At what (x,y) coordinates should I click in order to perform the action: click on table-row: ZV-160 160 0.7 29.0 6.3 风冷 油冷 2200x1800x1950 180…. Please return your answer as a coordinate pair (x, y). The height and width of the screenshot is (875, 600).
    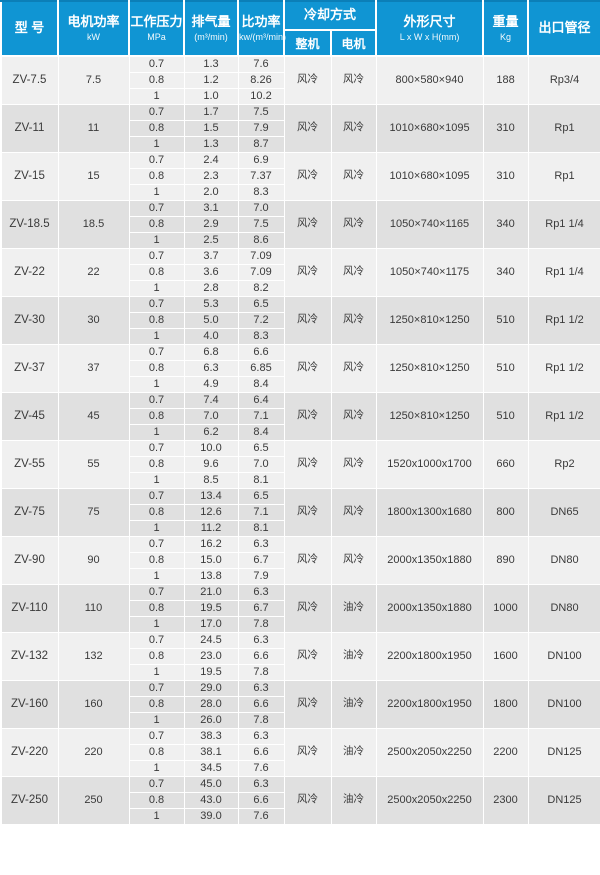
    Looking at the image, I should click on (300, 704).